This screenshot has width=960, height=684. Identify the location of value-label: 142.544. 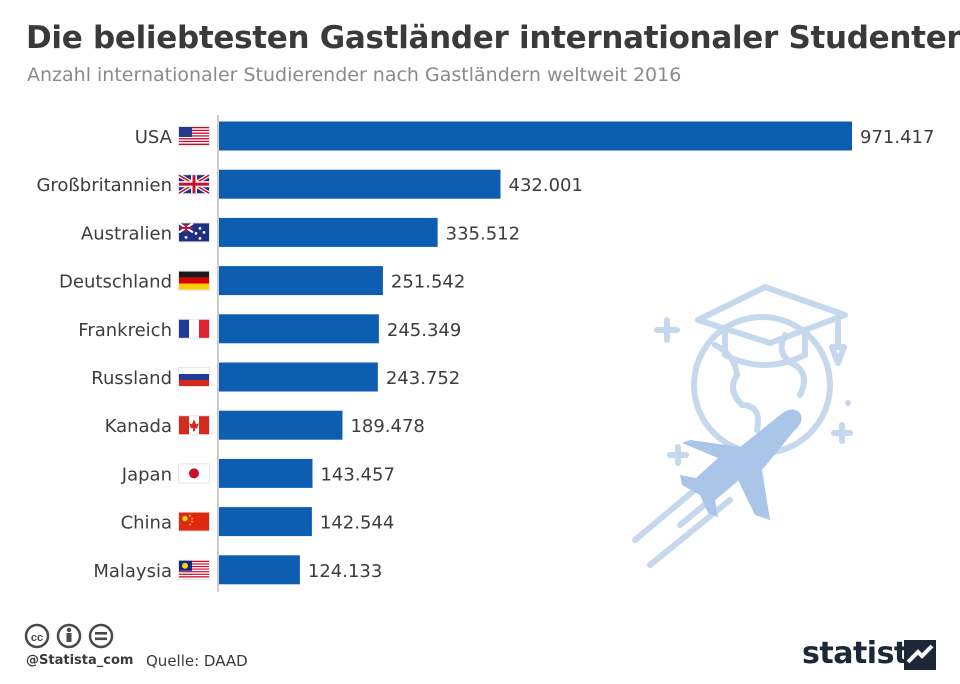
(357, 523).